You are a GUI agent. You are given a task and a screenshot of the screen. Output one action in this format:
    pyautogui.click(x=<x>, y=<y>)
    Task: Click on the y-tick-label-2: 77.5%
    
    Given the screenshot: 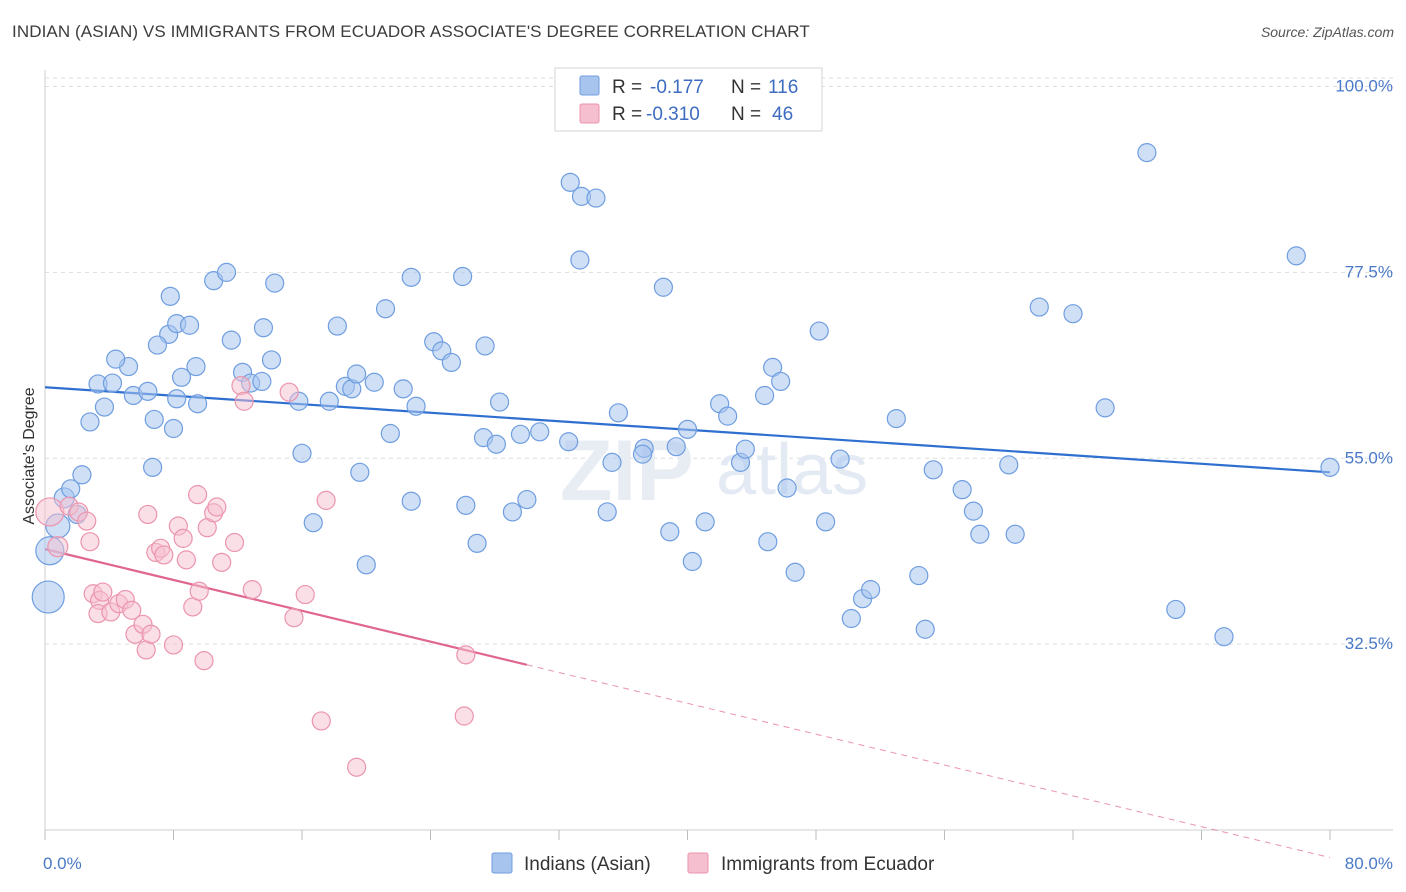 What is the action you would take?
    pyautogui.click(x=1369, y=271)
    